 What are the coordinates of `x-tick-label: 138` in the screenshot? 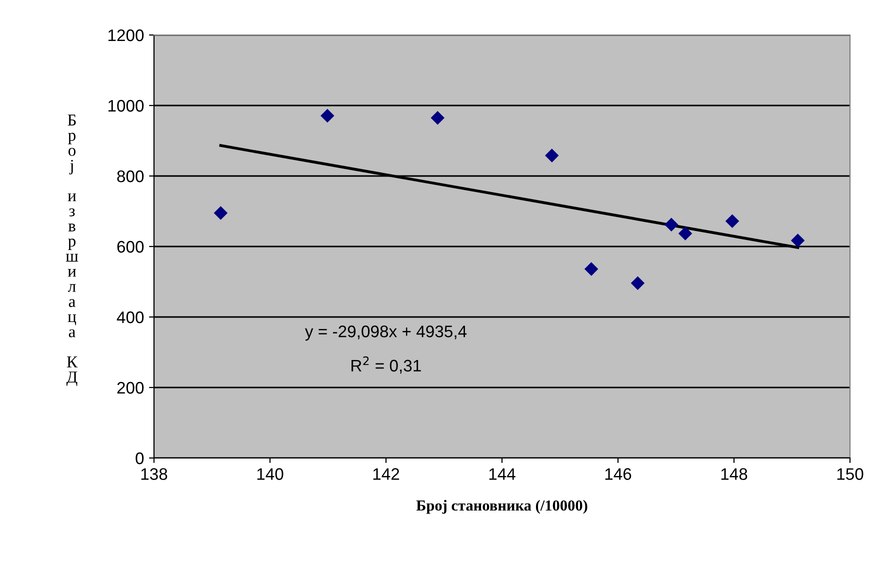 It's located at (154, 474).